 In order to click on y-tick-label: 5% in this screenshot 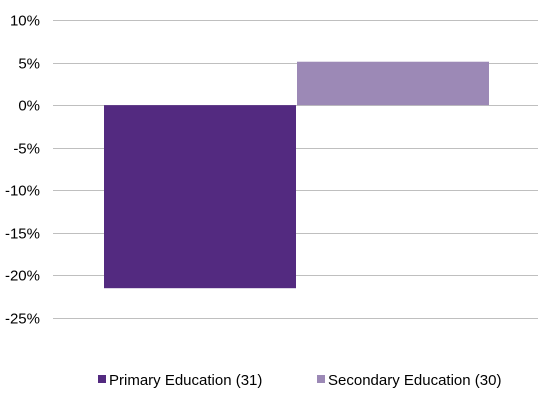, I will do `click(29, 64)`.